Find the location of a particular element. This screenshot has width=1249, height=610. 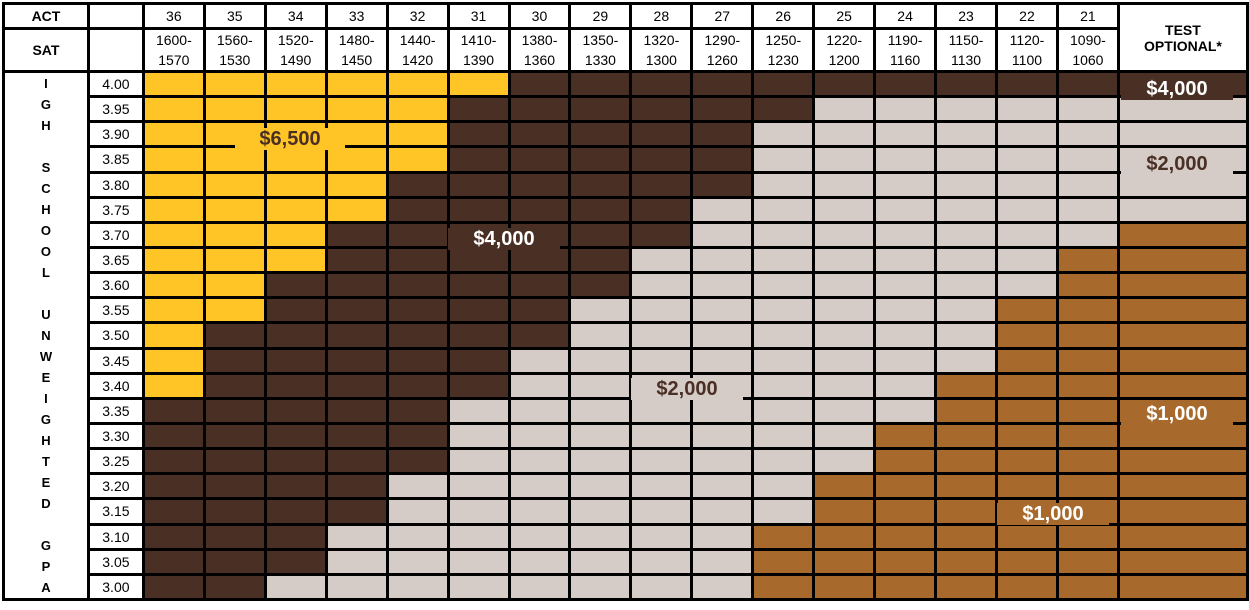

gpa-row: 3.90 is located at coordinates (626, 134).